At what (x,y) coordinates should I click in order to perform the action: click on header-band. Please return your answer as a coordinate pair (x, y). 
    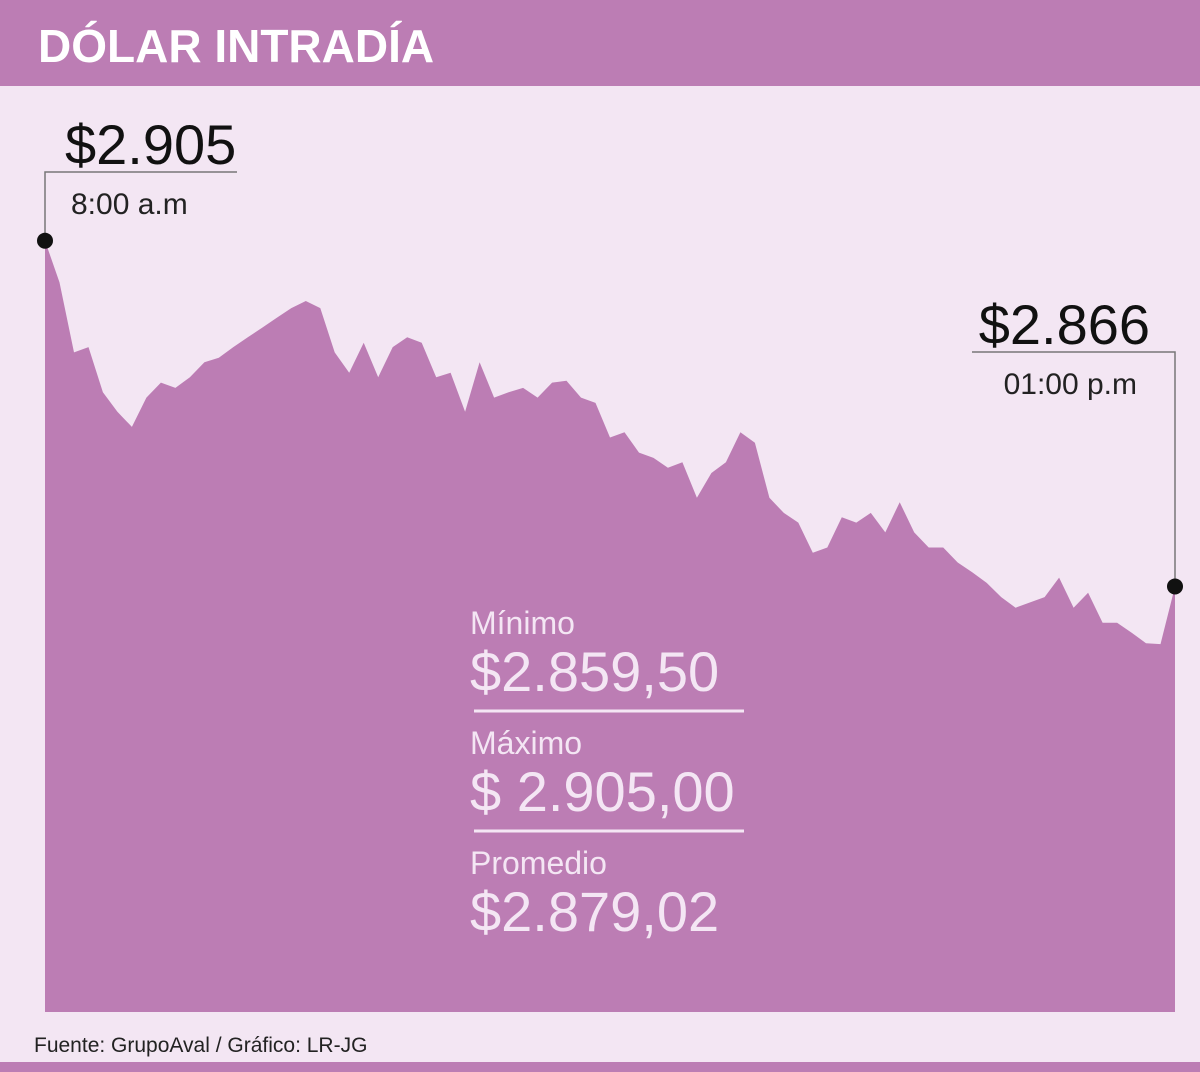
    Looking at the image, I should click on (600, 43).